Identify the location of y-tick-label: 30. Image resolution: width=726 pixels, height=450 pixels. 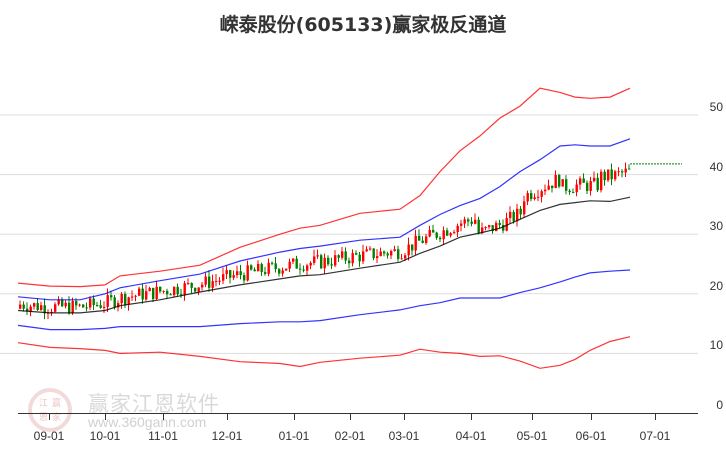
(716, 226).